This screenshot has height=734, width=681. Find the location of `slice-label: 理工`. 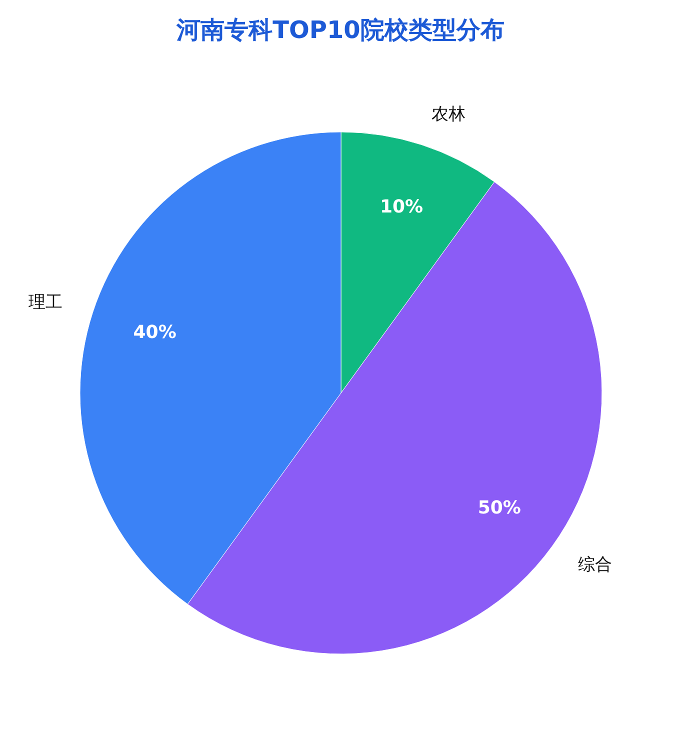

slice-label: 理工 is located at coordinates (45, 302).